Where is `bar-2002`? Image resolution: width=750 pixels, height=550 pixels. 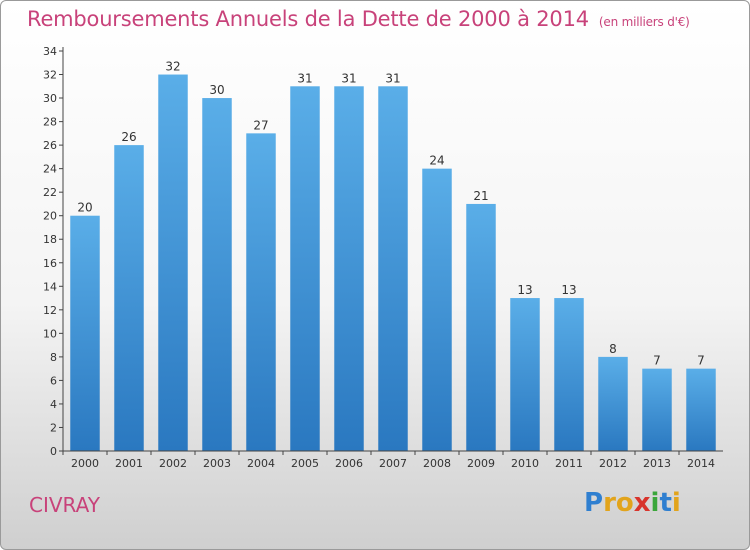
bar-2002 is located at coordinates (173, 262).